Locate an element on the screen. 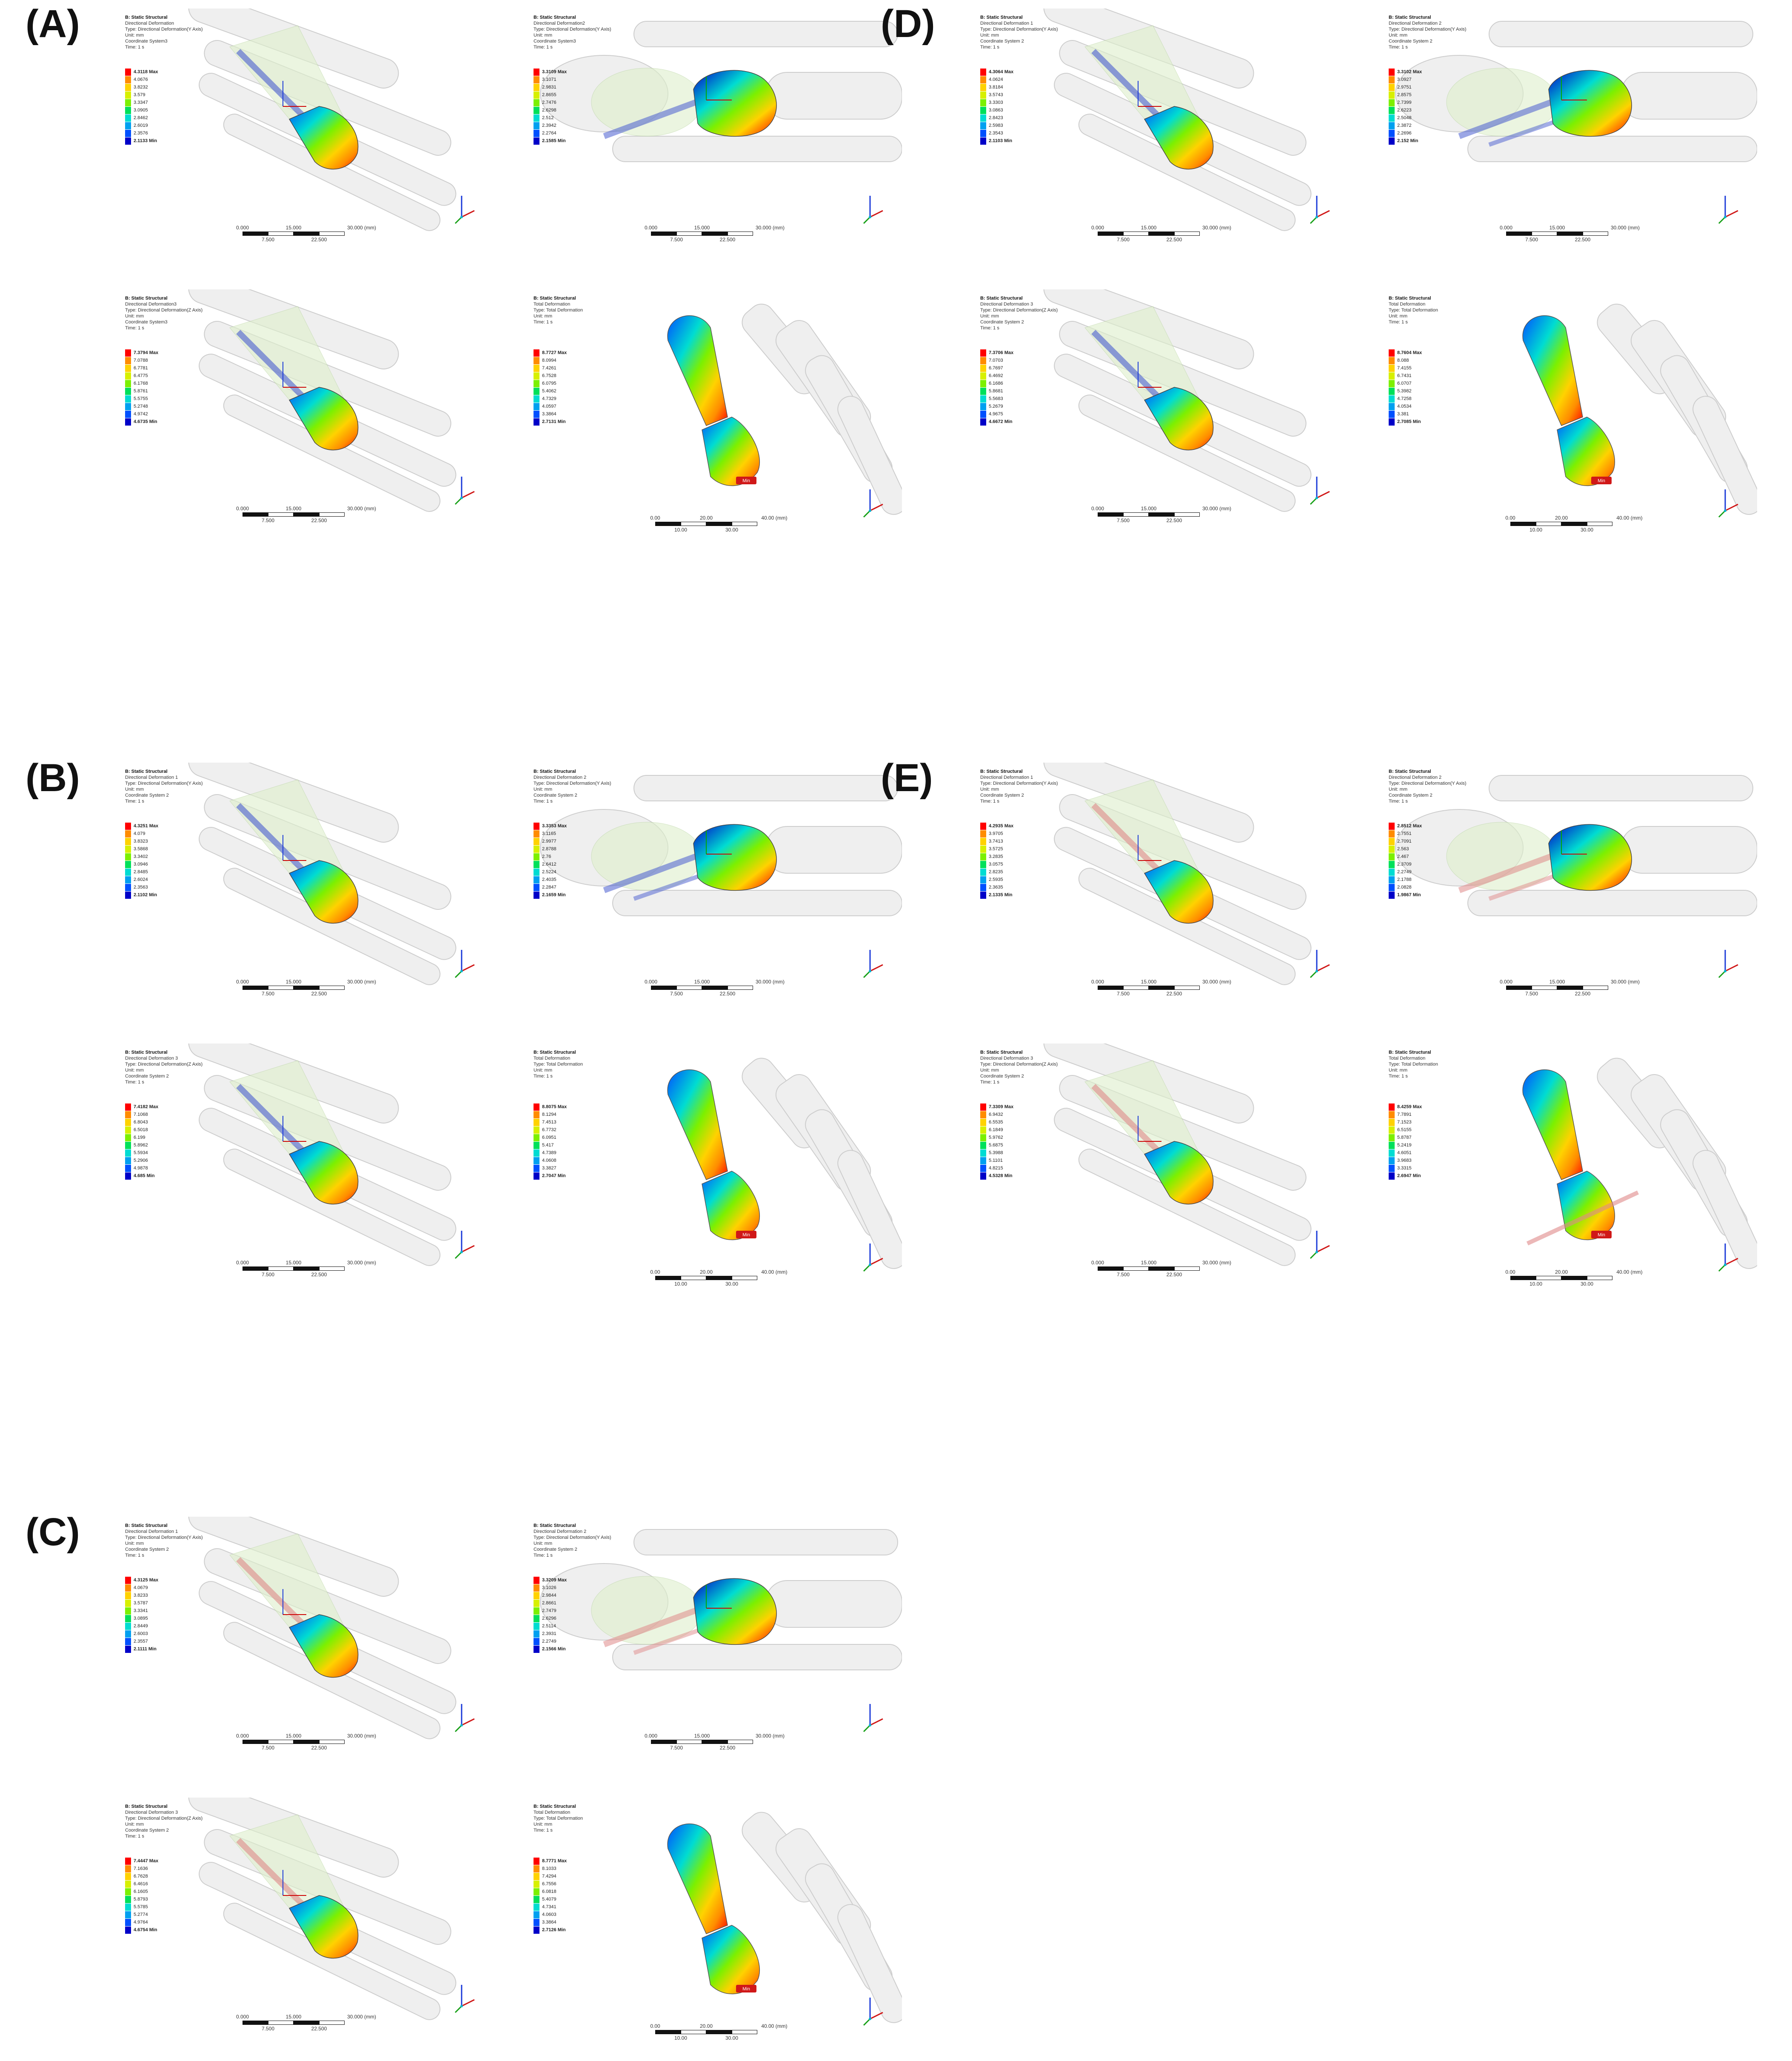 This screenshot has width=1792, height=2061. result-coord: Coordinate System 2 is located at coordinates (147, 1076).